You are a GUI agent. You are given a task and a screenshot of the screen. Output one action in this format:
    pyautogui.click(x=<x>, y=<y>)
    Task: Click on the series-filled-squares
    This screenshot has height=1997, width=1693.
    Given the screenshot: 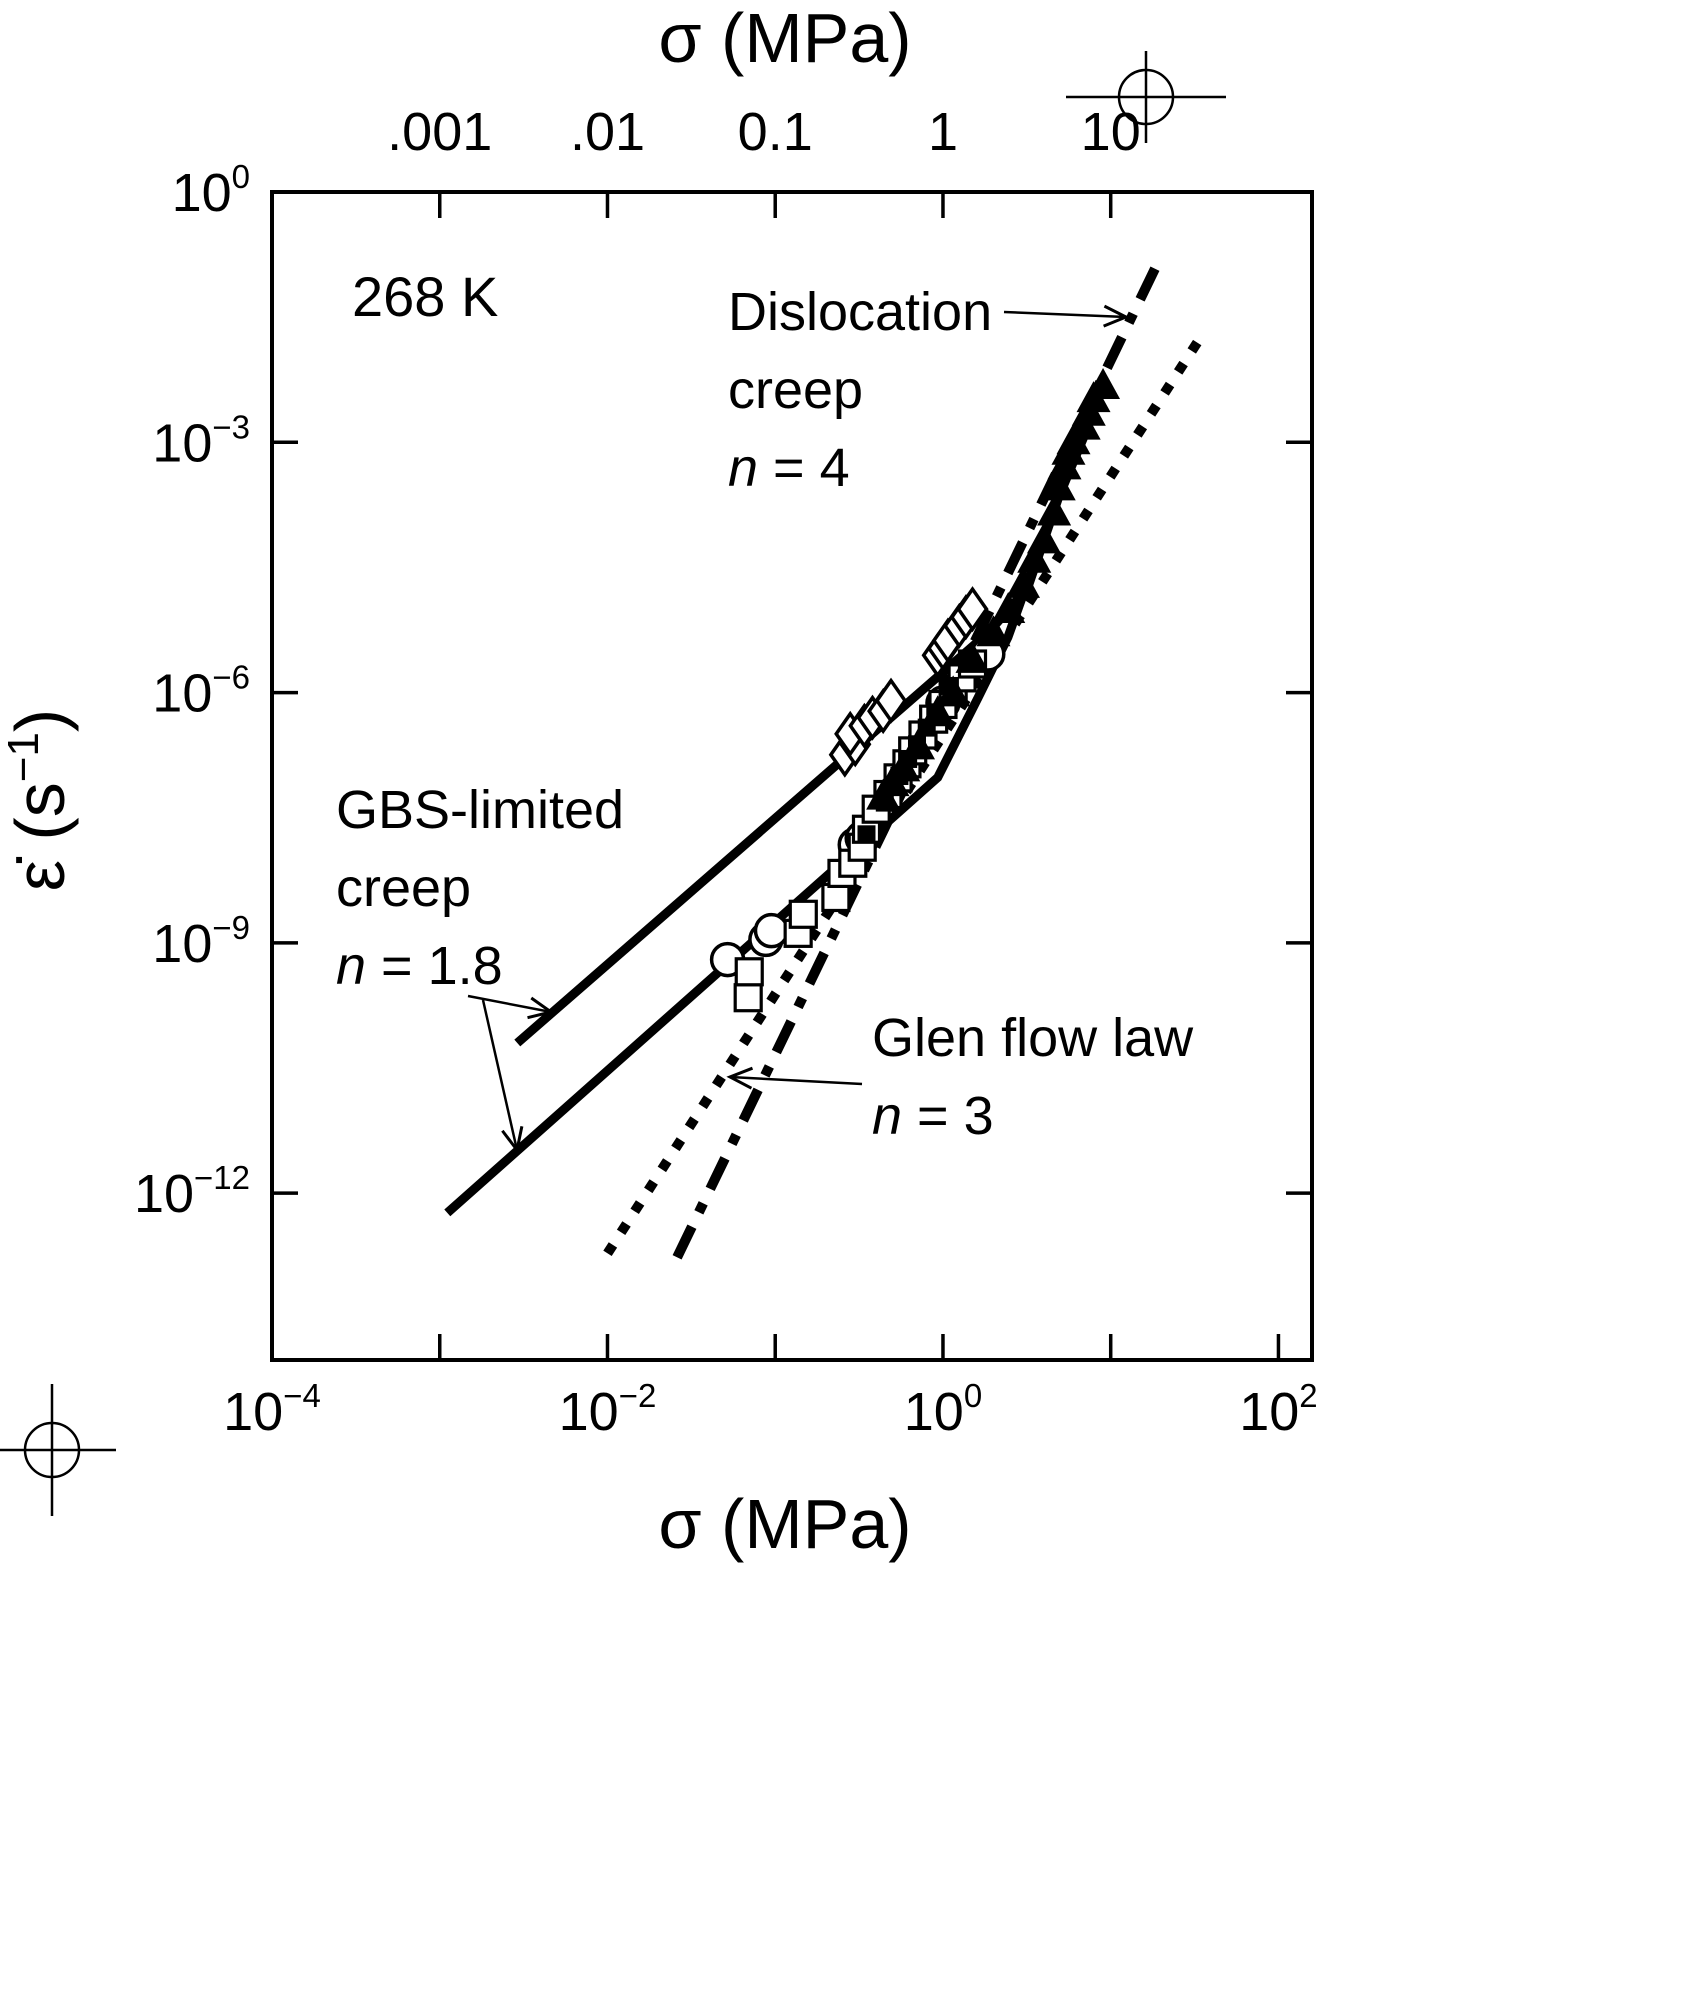 What is the action you would take?
    pyautogui.click(x=926, y=733)
    